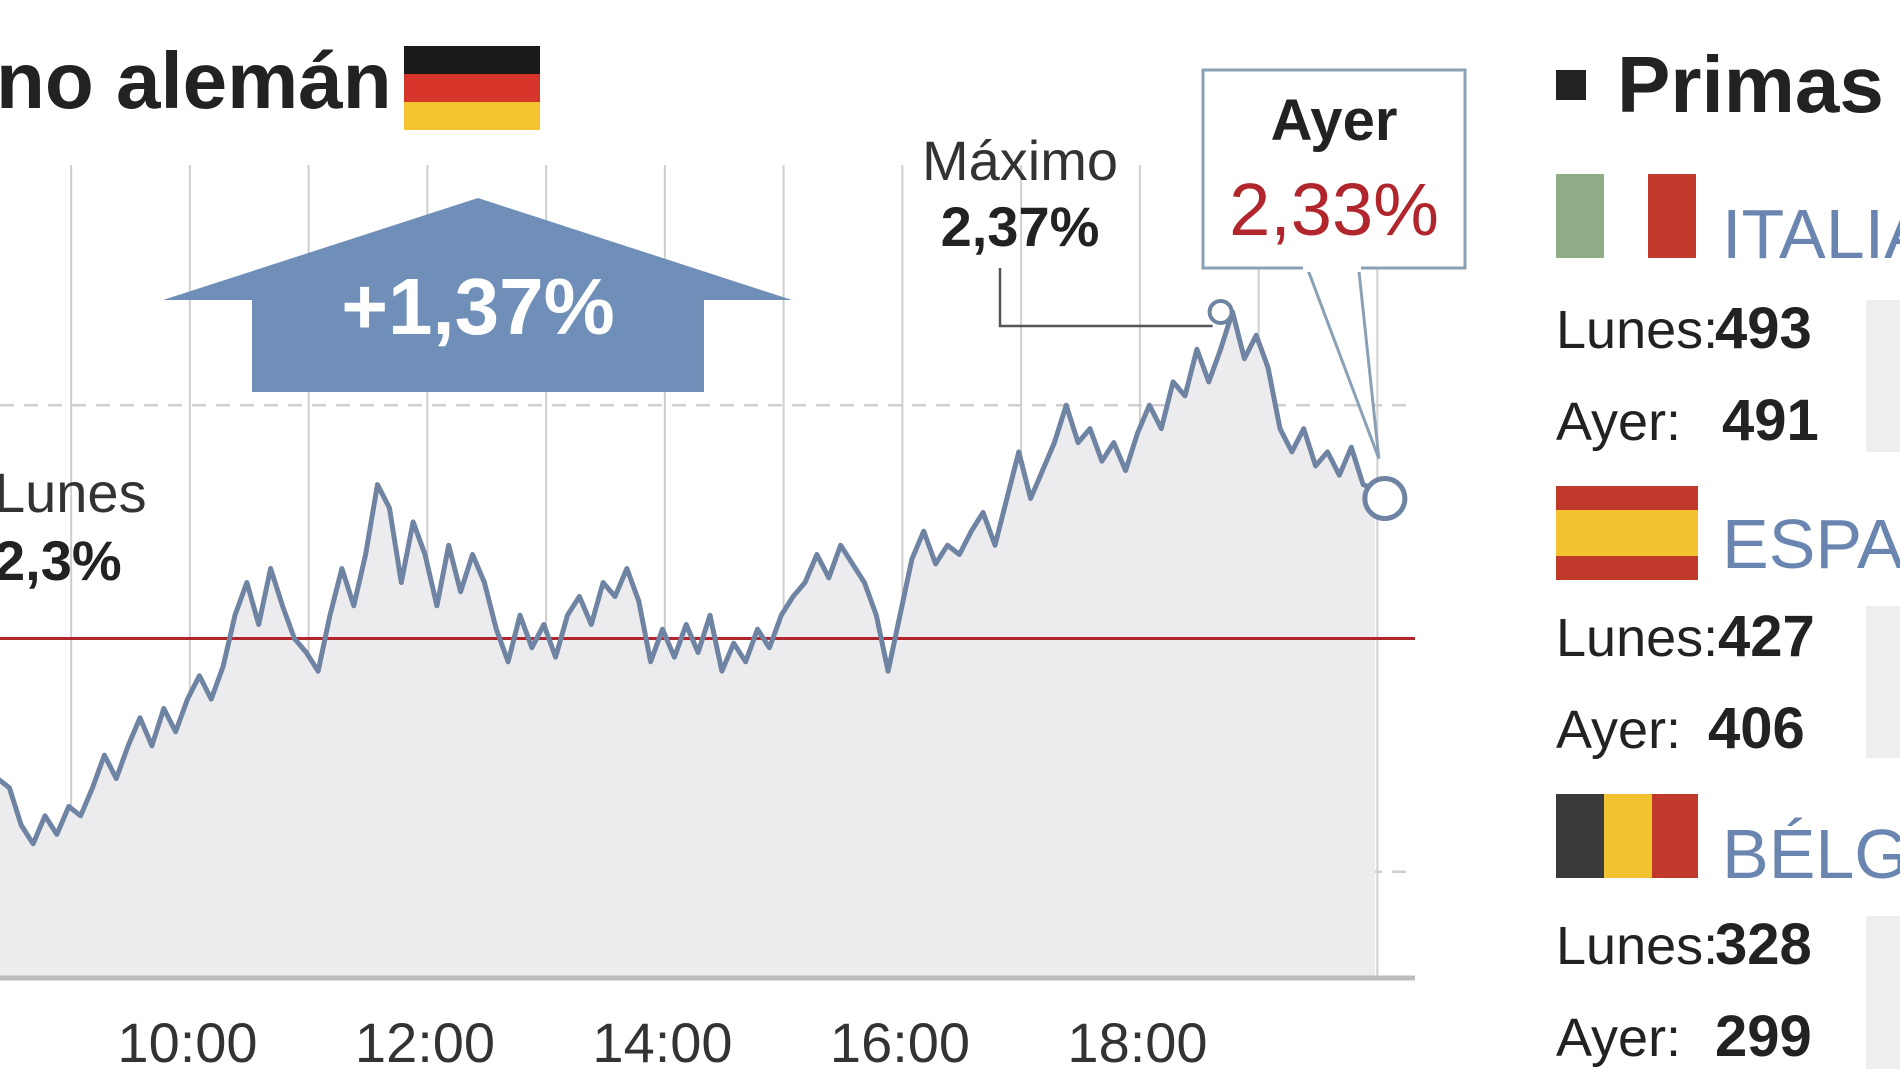 The width and height of the screenshot is (1900, 1069). What do you see at coordinates (1, 1040) in the screenshot?
I see `x-tick-label: 0` at bounding box center [1, 1040].